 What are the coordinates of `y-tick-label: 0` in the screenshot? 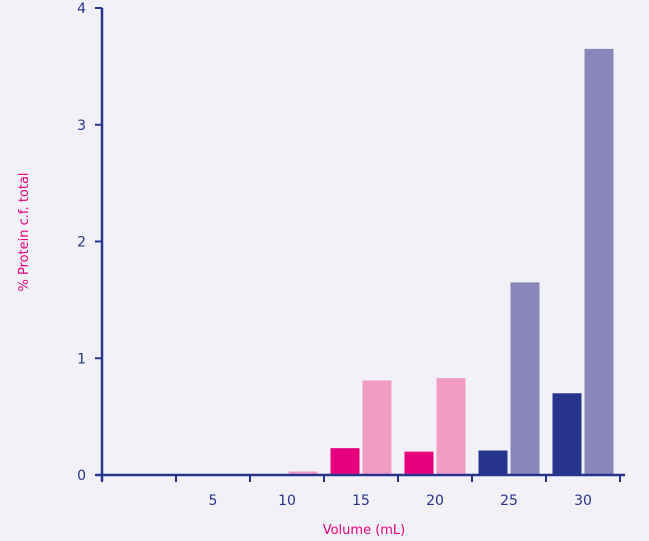 It's located at (81, 476).